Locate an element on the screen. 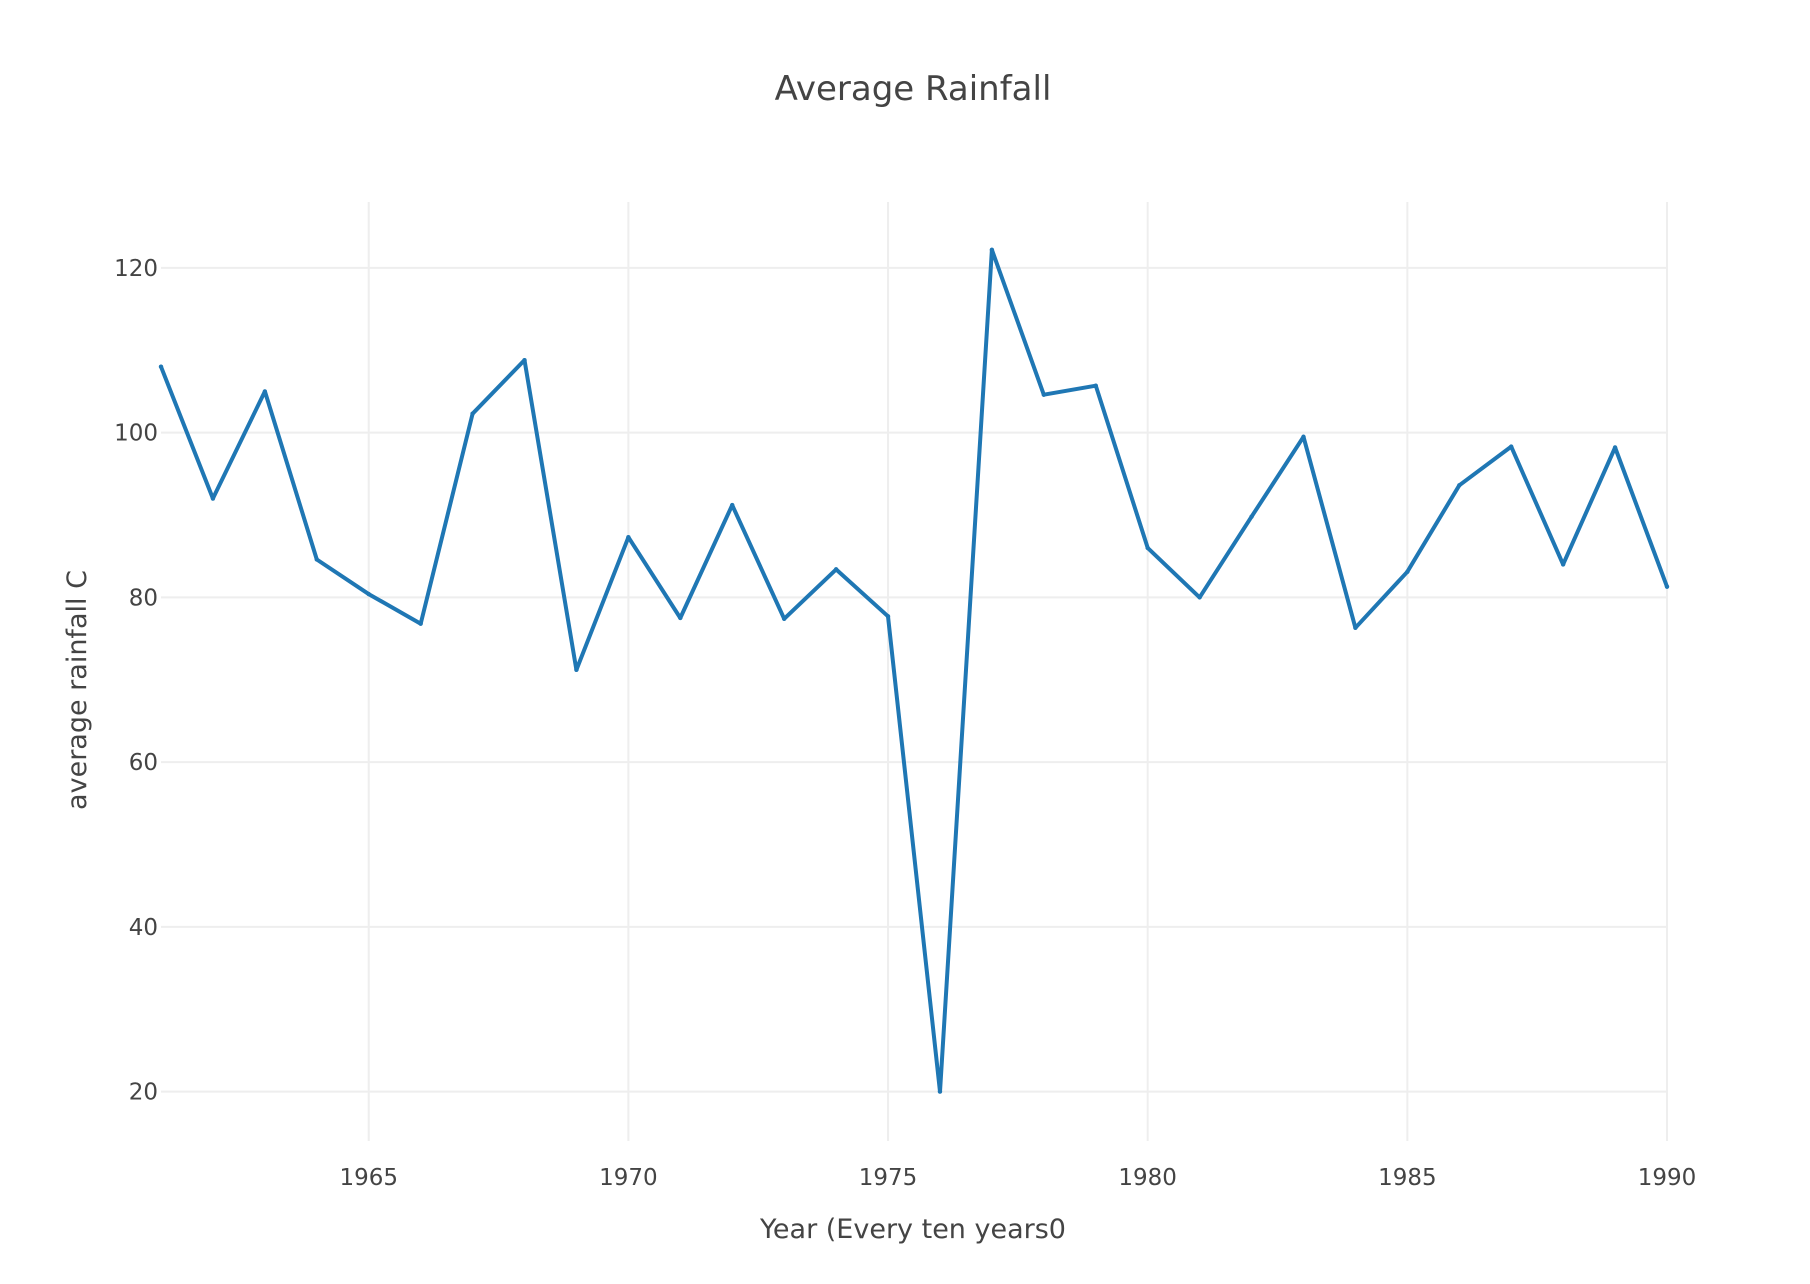 The image size is (1810, 1284). chart-title: Average Rainfall is located at coordinates (913, 89).